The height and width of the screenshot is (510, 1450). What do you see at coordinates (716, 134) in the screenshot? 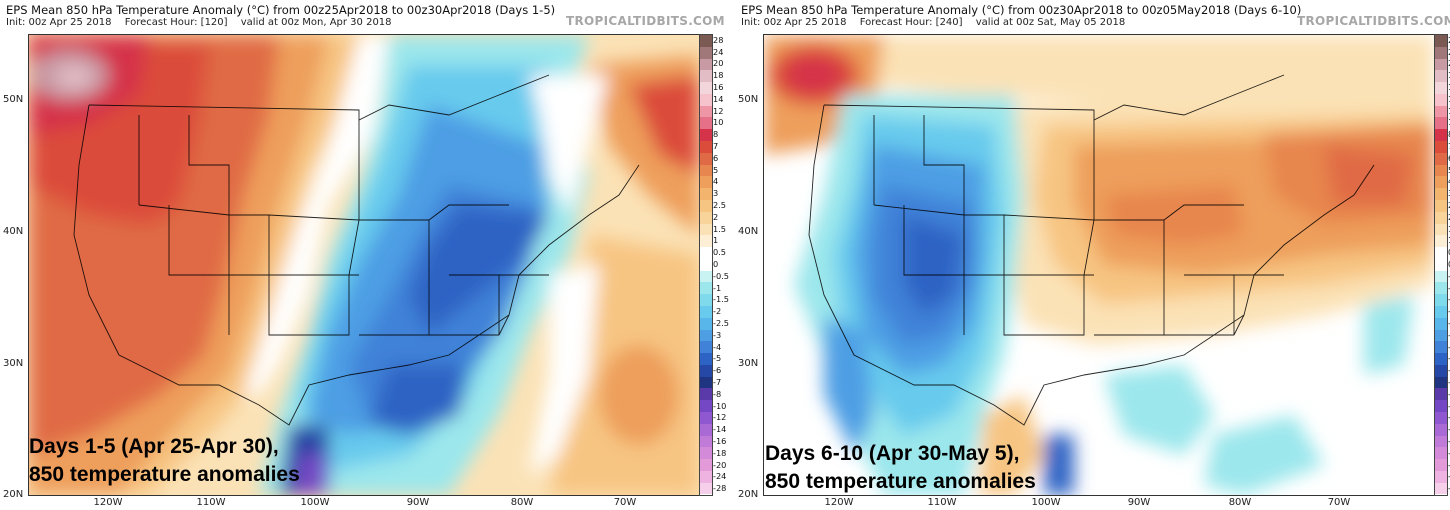
I see `colorbar-tick-label: 8` at bounding box center [716, 134].